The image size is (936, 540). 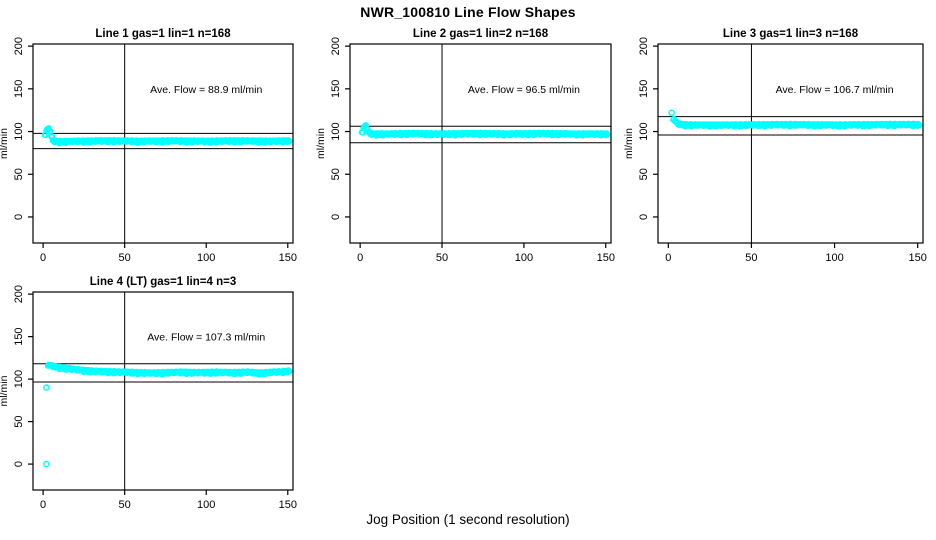 I want to click on x-axis-label: Jog Position (1 second resolution), so click(x=468, y=519).